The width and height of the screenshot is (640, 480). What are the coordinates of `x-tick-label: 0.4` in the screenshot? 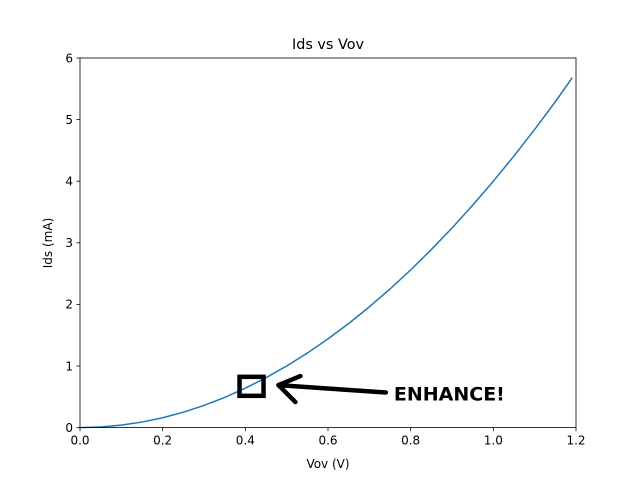 It's located at (245, 441).